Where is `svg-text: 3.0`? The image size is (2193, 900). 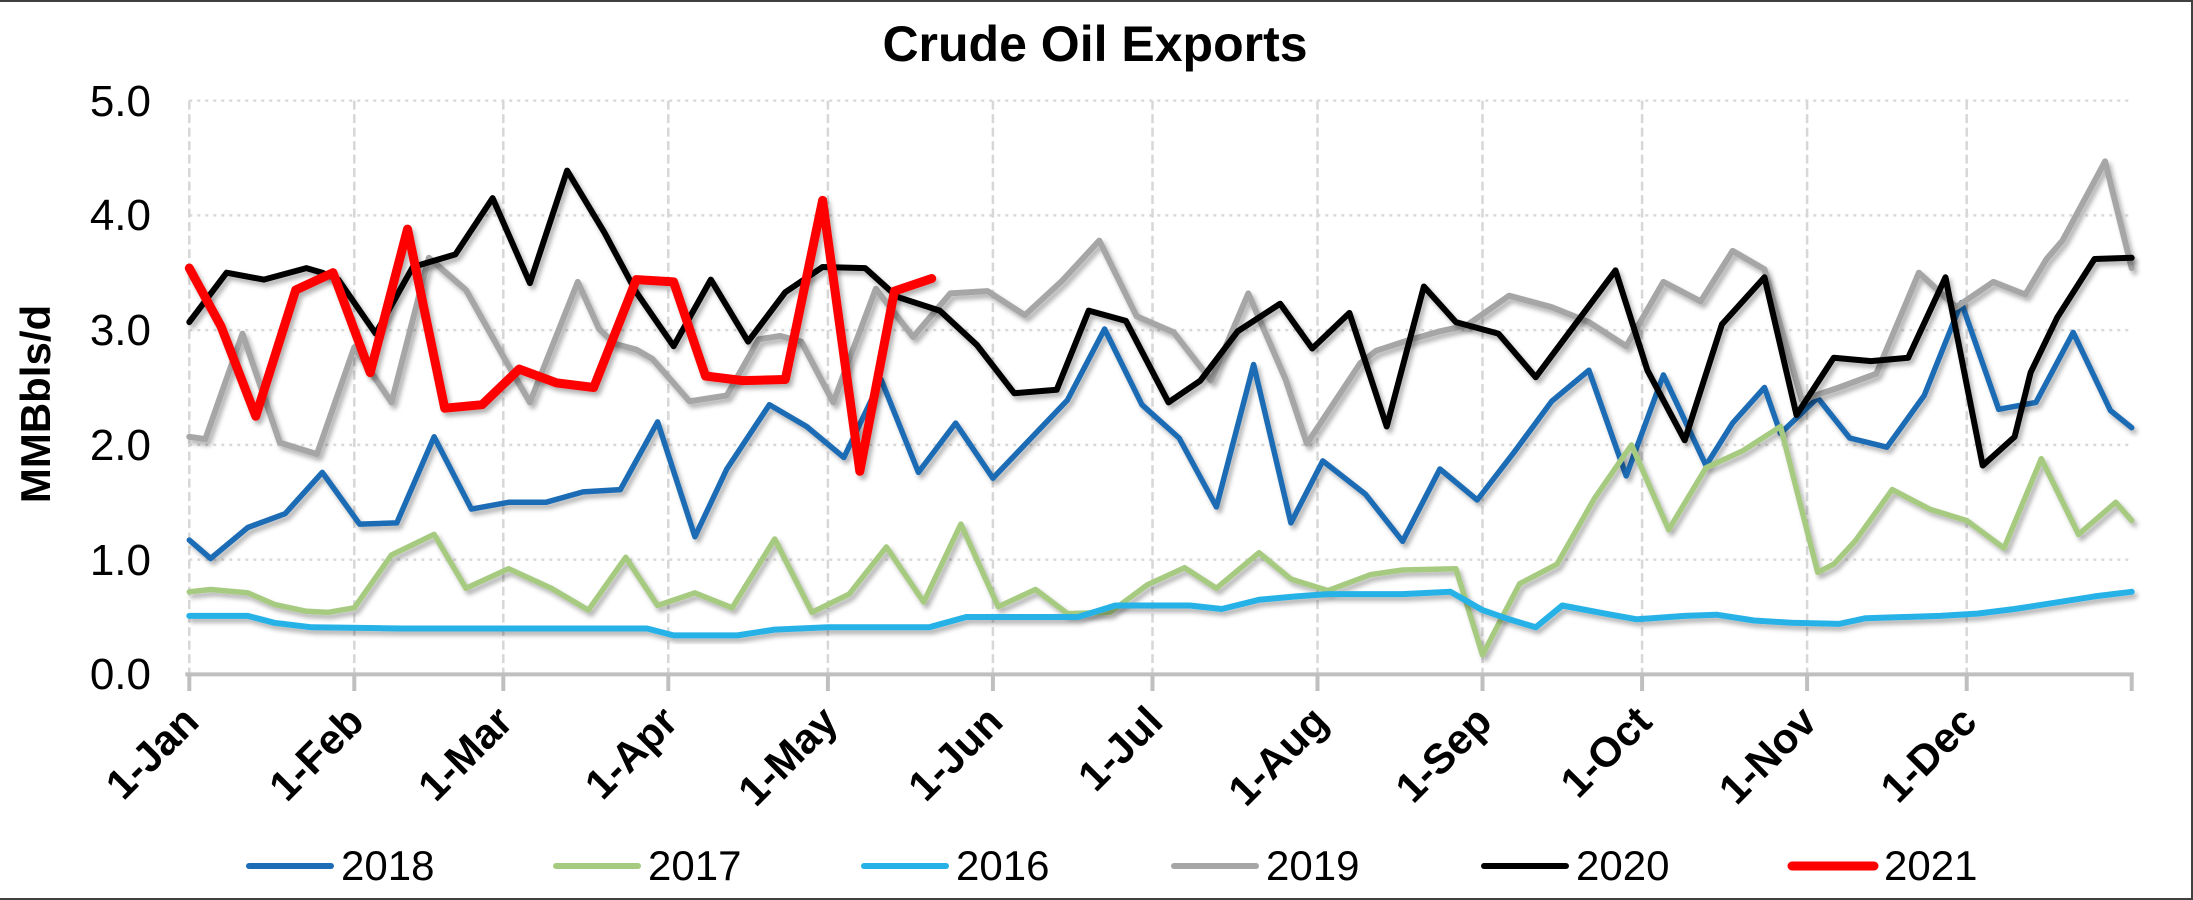 svg-text: 3.0 is located at coordinates (120, 330).